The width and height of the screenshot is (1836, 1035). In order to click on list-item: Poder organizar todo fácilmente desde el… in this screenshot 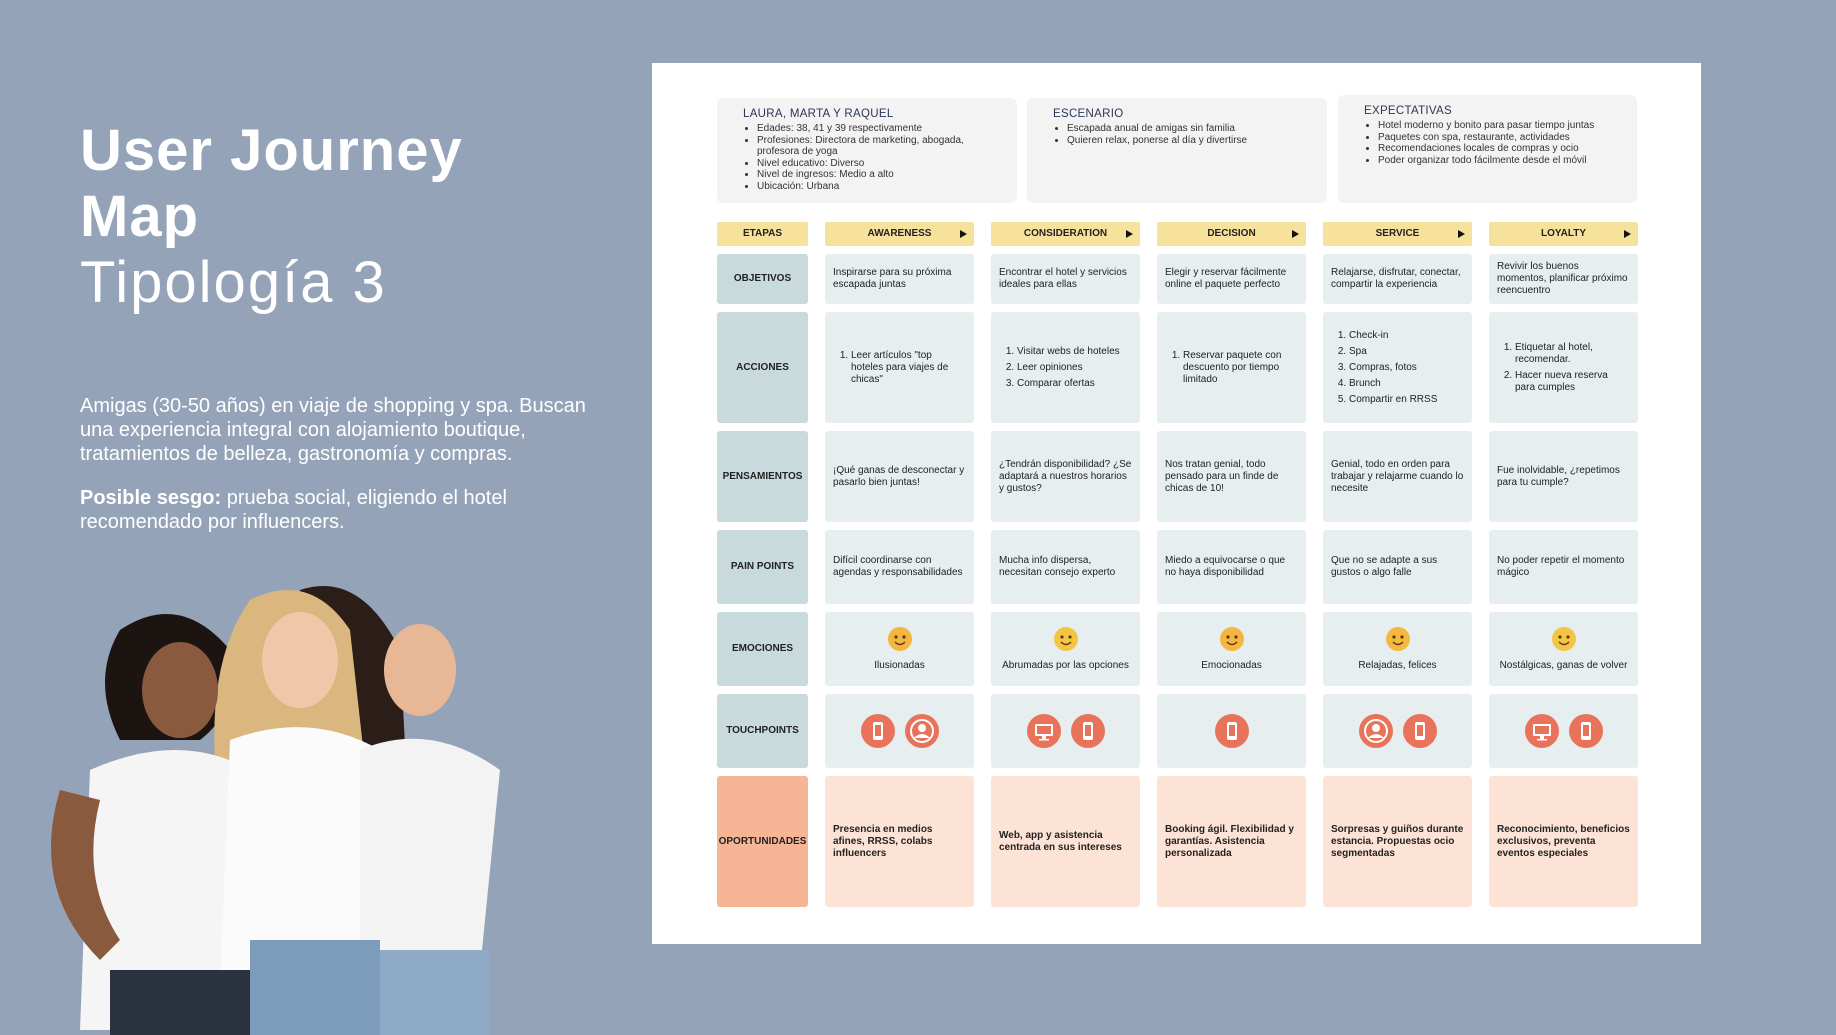, I will do `click(1500, 161)`.